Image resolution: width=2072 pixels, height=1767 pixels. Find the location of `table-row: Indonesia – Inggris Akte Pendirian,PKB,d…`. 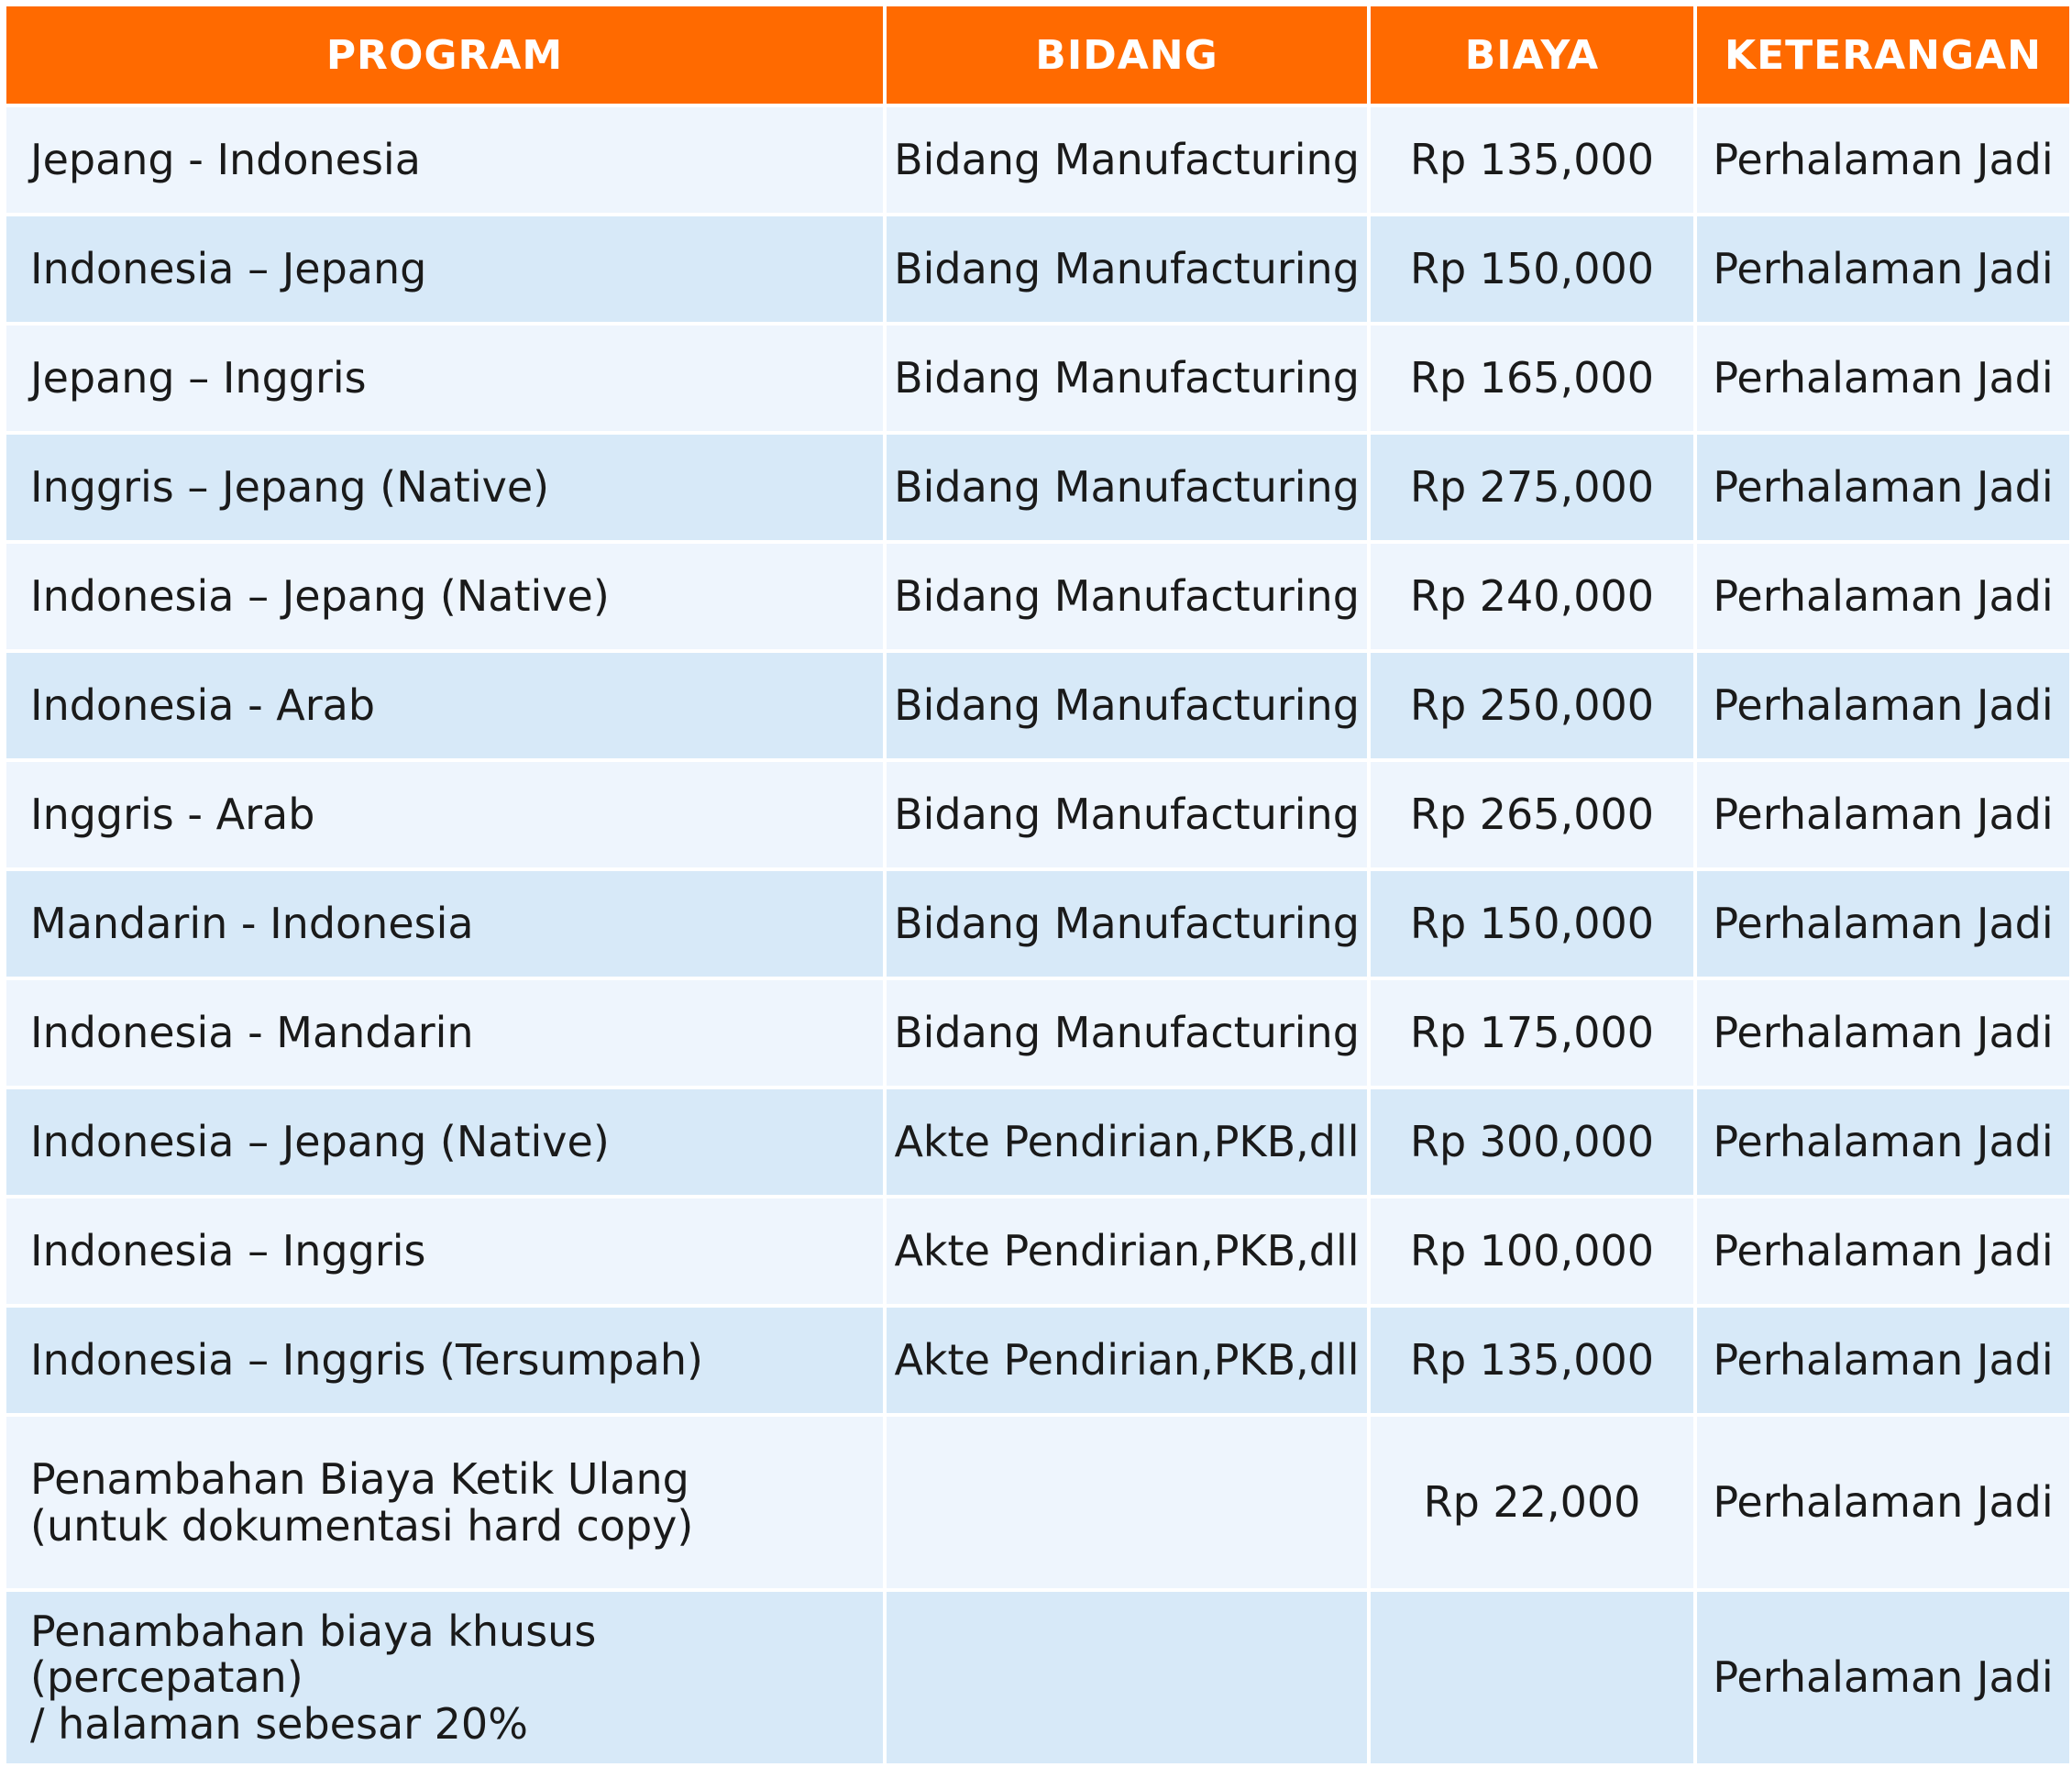

table-row: Indonesia – Inggris Akte Pendirian,PKB,d… is located at coordinates (1037, 1251).